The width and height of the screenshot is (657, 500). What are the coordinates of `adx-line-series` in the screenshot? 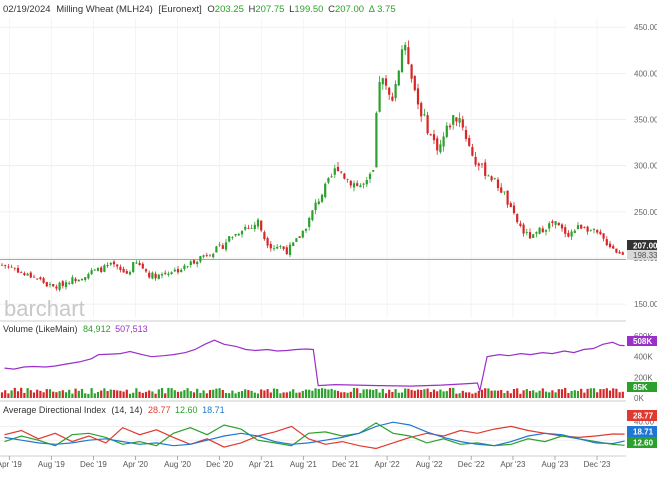 It's located at (314, 435).